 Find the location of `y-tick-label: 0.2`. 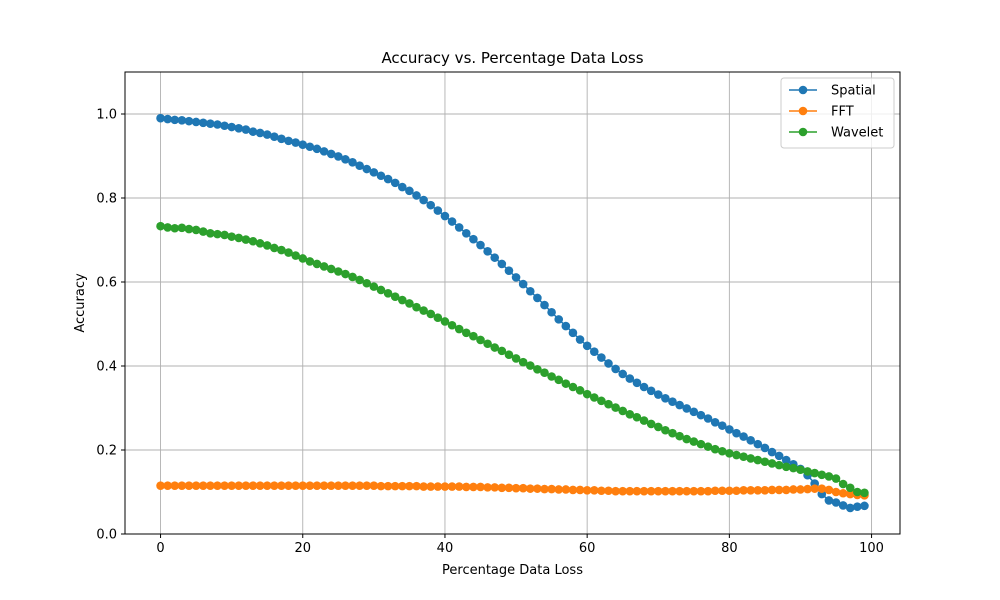

y-tick-label: 0.2 is located at coordinates (106, 451).